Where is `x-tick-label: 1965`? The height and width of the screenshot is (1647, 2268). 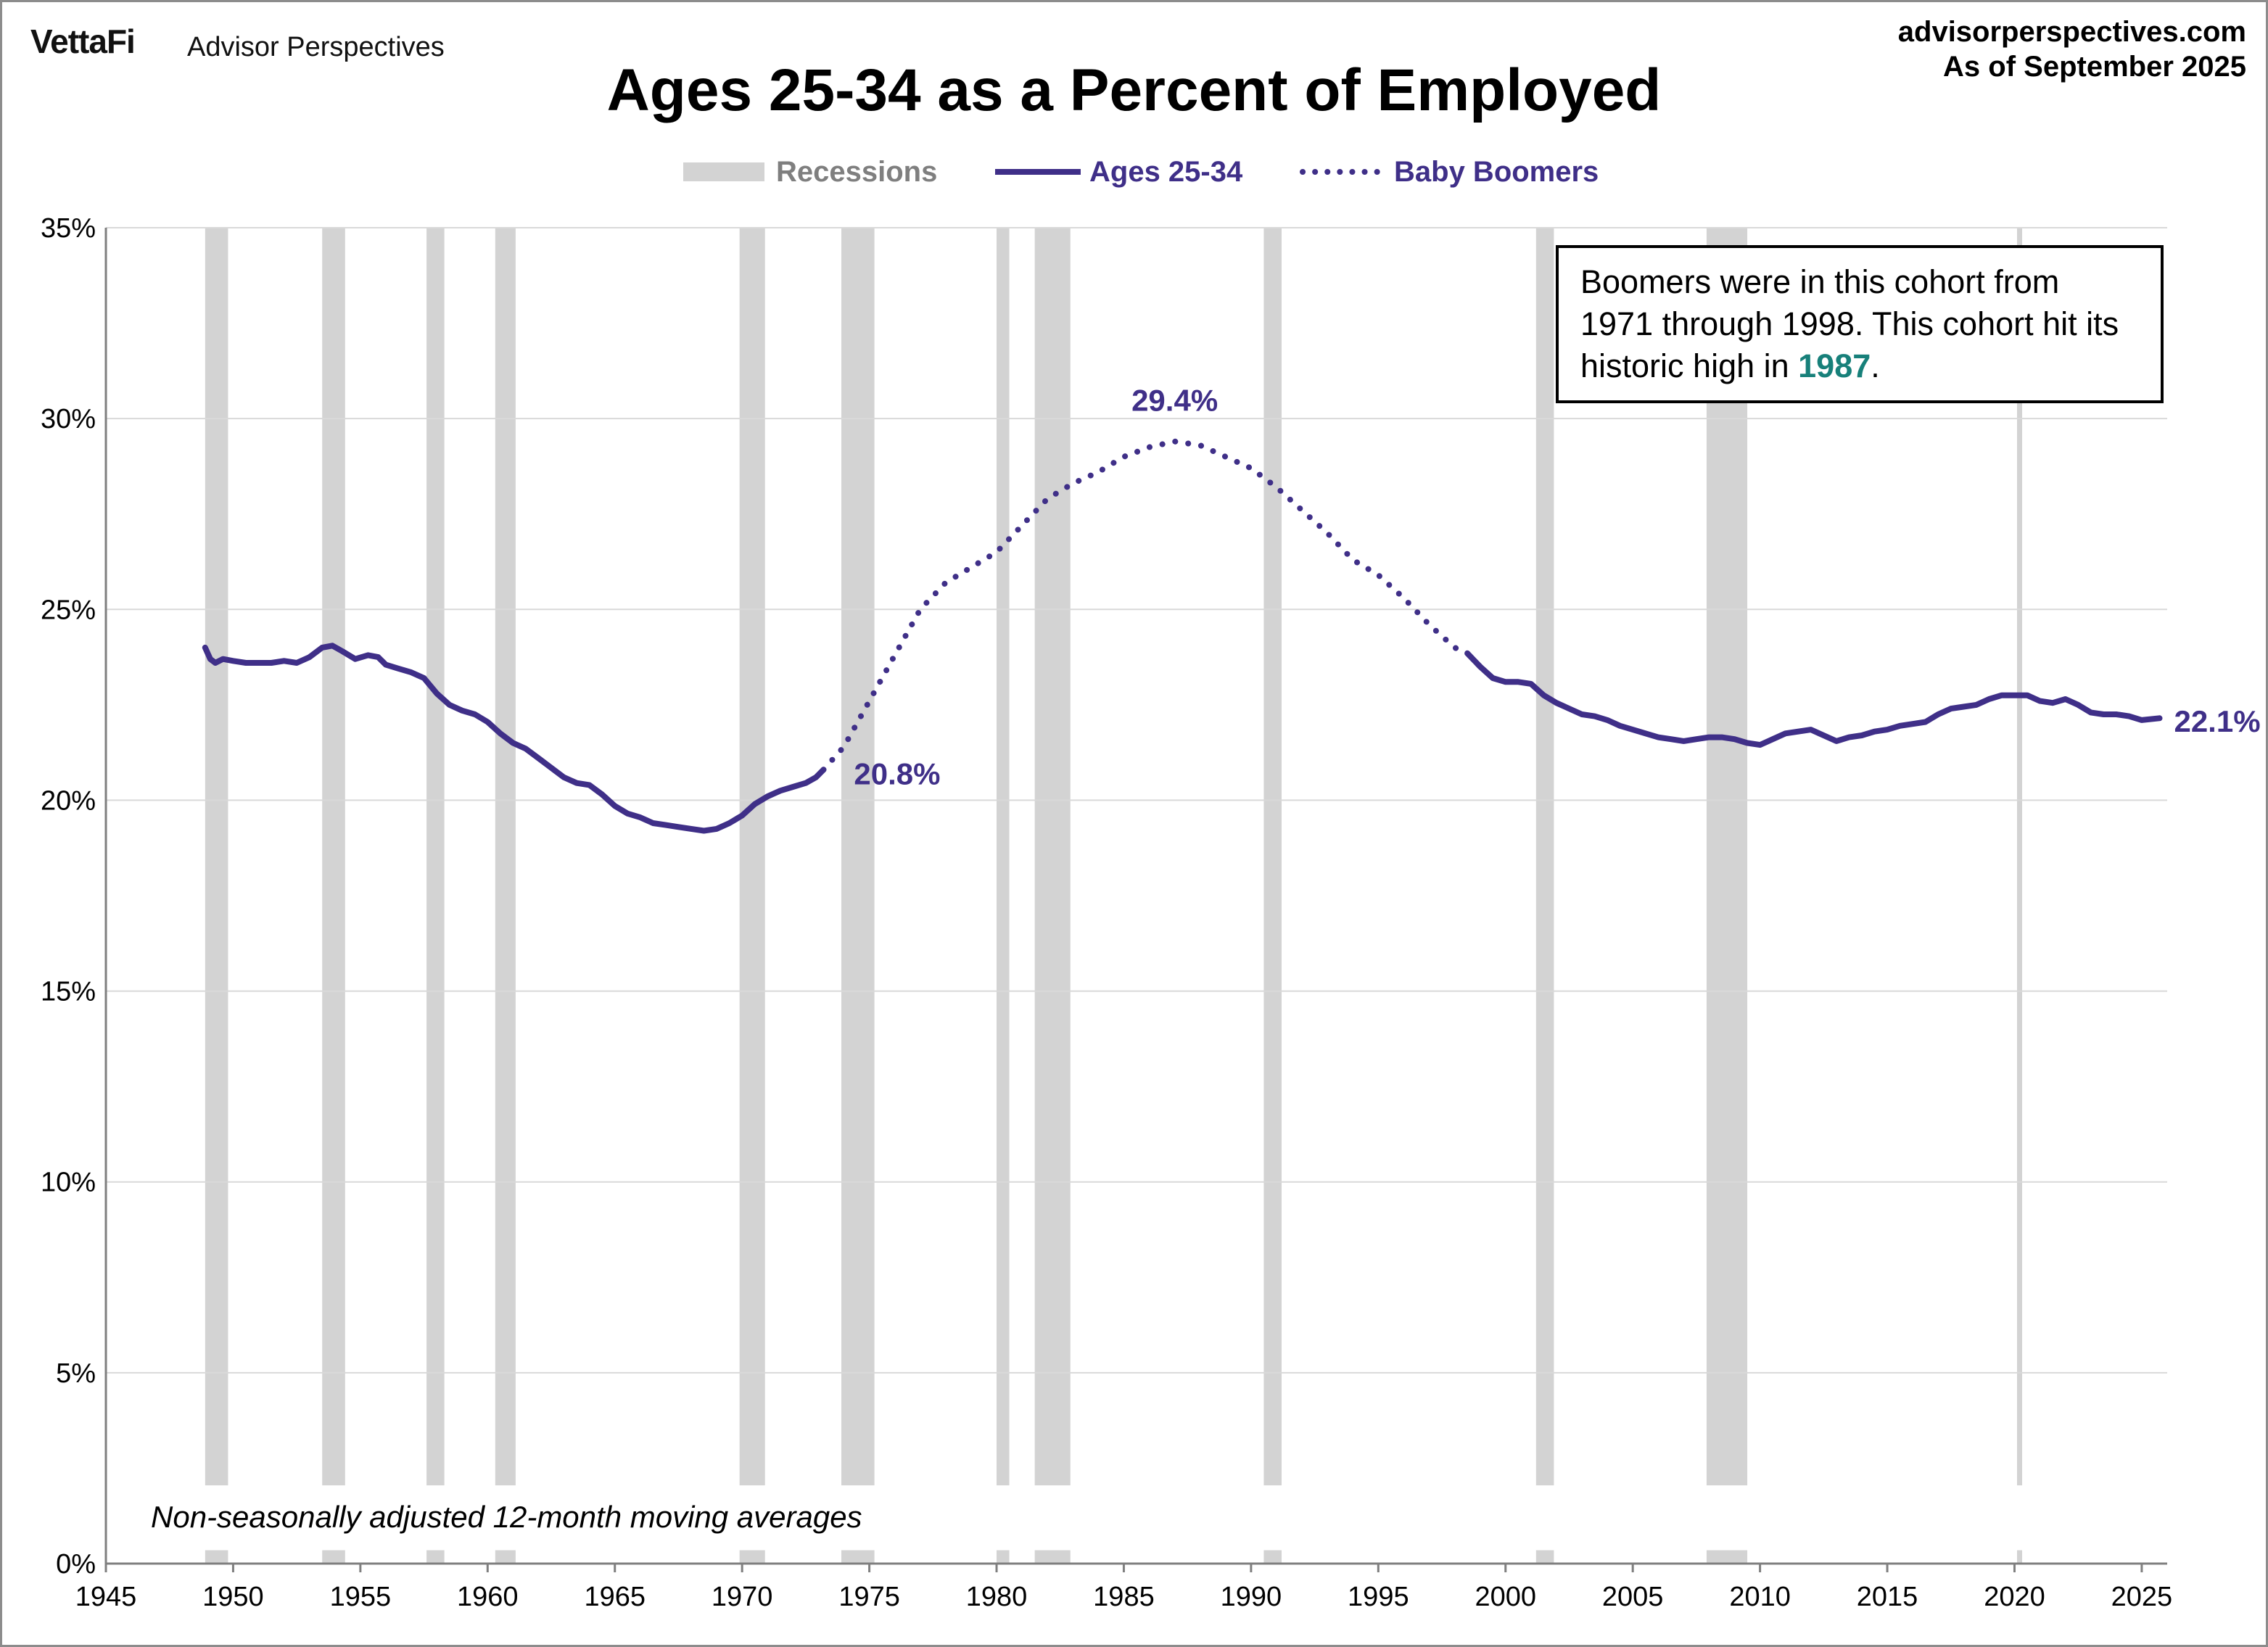
x-tick-label: 1965 is located at coordinates (615, 1597).